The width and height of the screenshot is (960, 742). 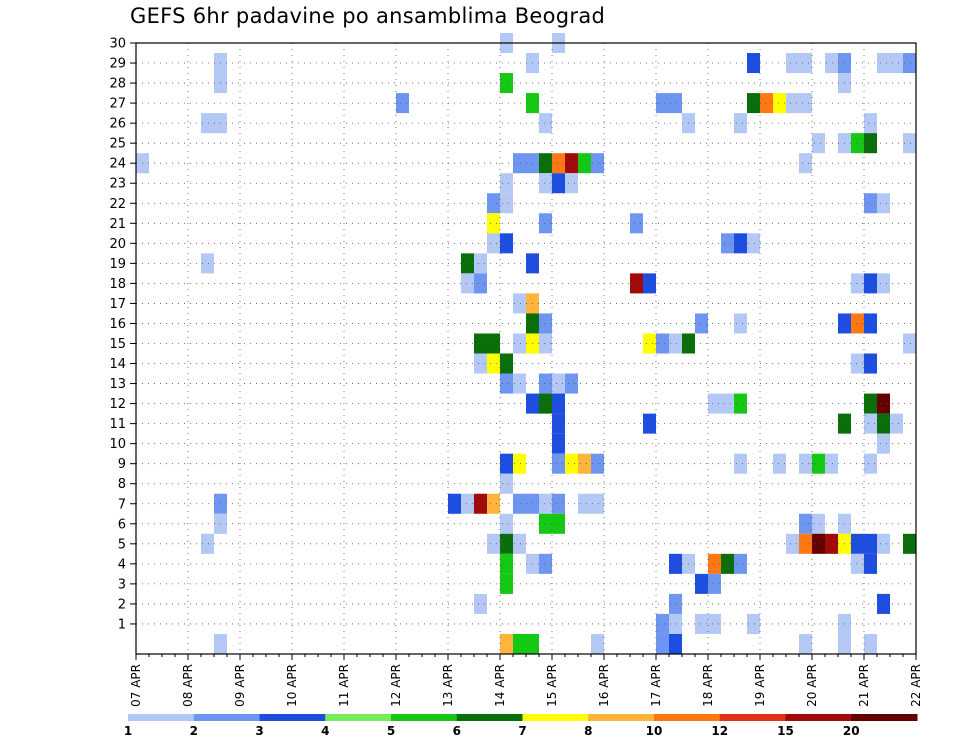 What do you see at coordinates (128, 731) in the screenshot?
I see `legend-label: 1` at bounding box center [128, 731].